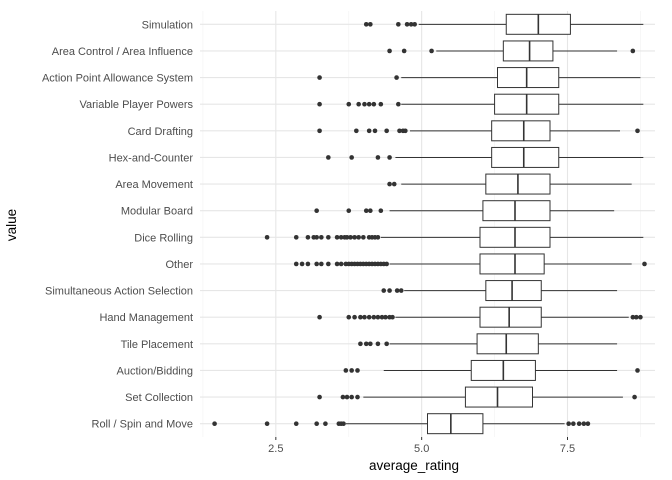 The width and height of the screenshot is (672, 480). Describe the element at coordinates (567, 449) in the screenshot. I see `x-tick-label: 7.5` at that location.